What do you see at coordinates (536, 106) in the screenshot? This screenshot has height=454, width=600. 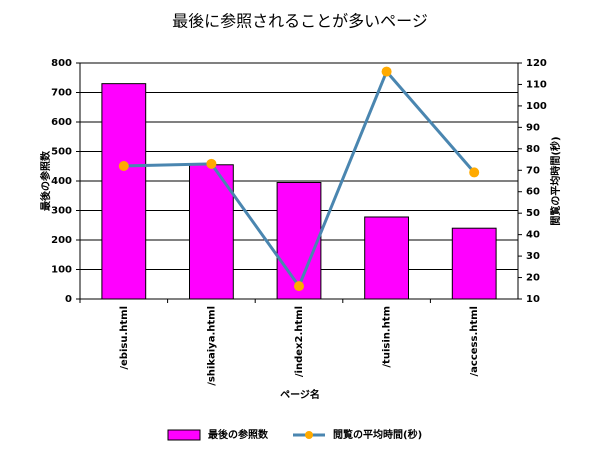 I see `y2-tick-label: 100` at bounding box center [536, 106].